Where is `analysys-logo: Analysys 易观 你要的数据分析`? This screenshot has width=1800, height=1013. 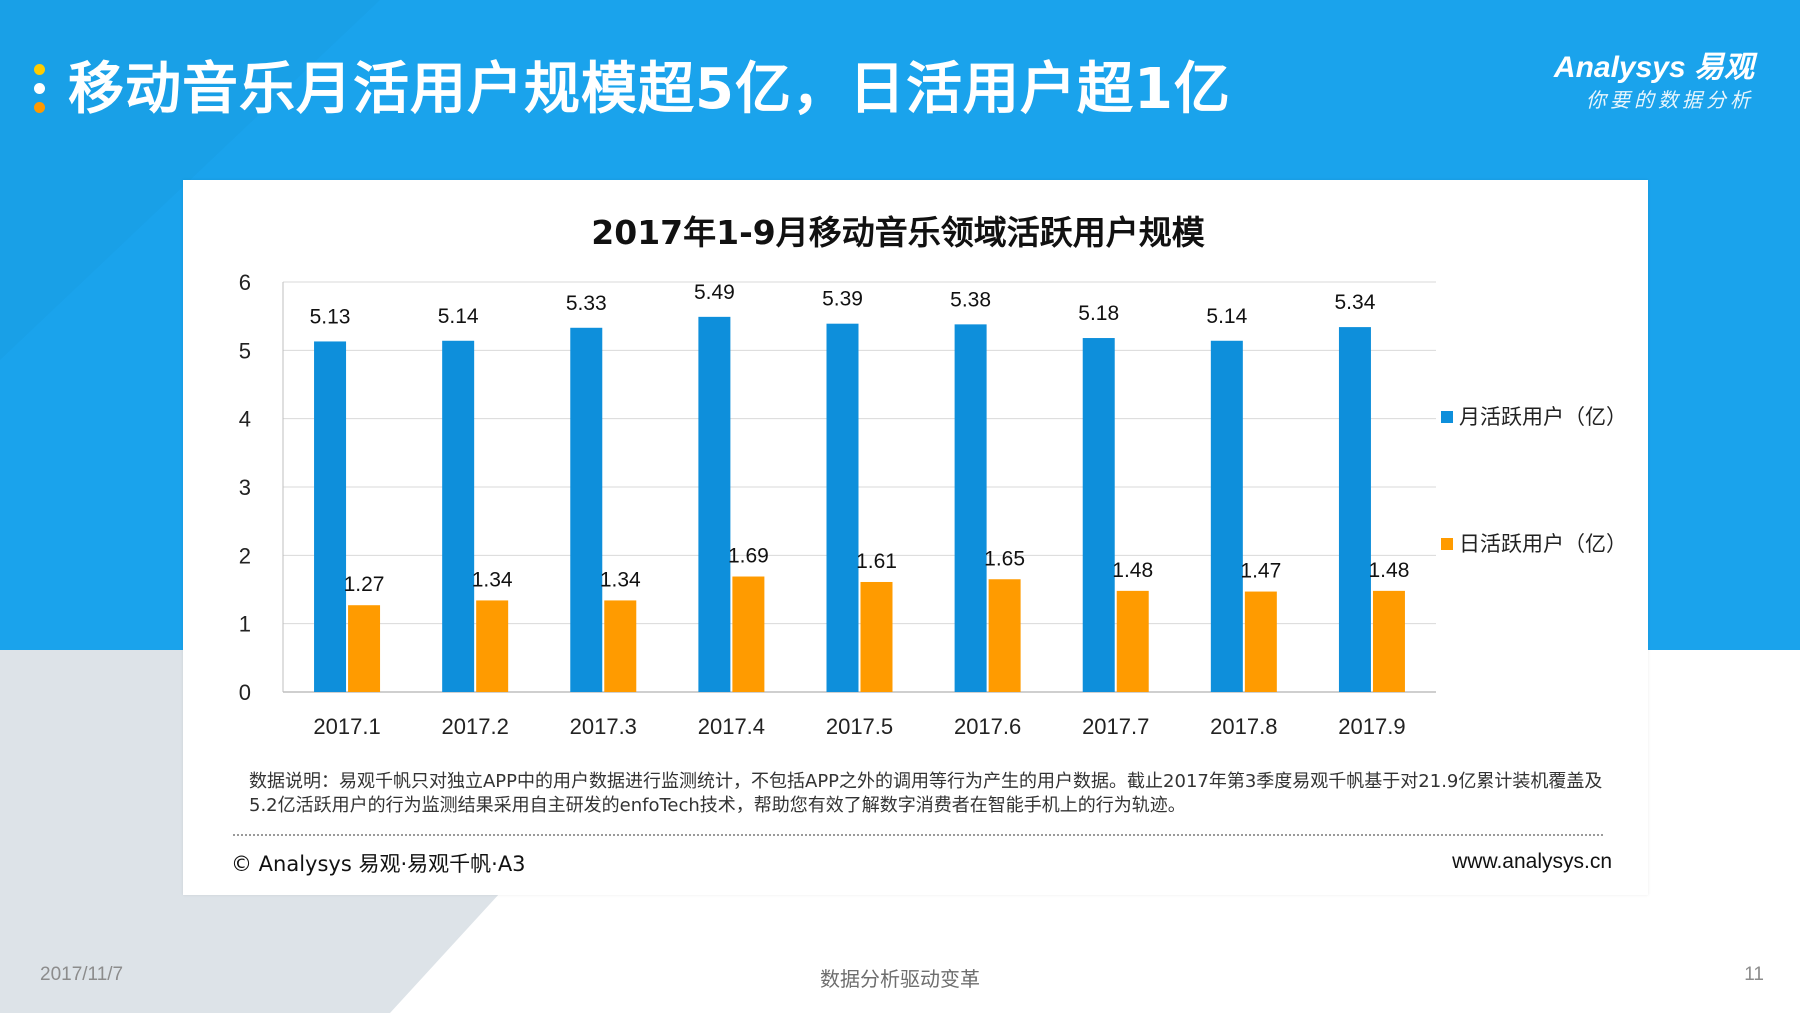
analysys-logo: Analysys 易观 你要的数据分析 is located at coordinates (1634, 85).